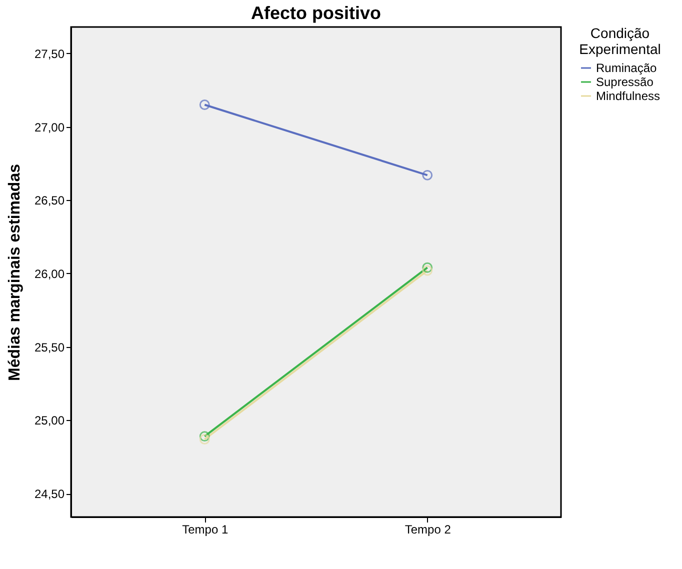 Image resolution: width=682 pixels, height=569 pixels. Describe the element at coordinates (620, 41) in the screenshot. I see `legend-title: Condição Experimental` at that location.